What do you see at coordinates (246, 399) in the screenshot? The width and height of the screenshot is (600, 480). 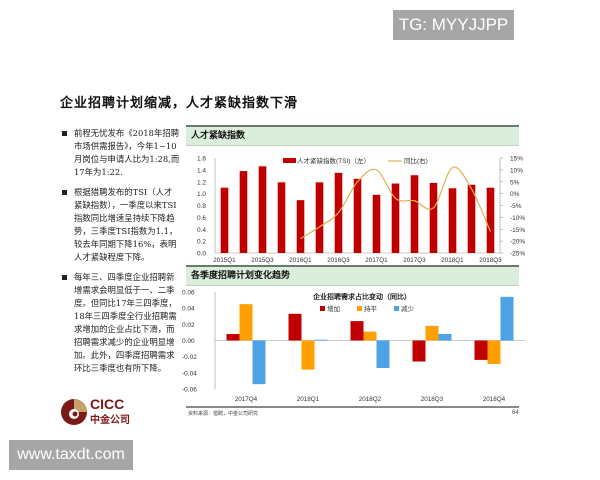 I see `svg-text: 2017Q4` at bounding box center [246, 399].